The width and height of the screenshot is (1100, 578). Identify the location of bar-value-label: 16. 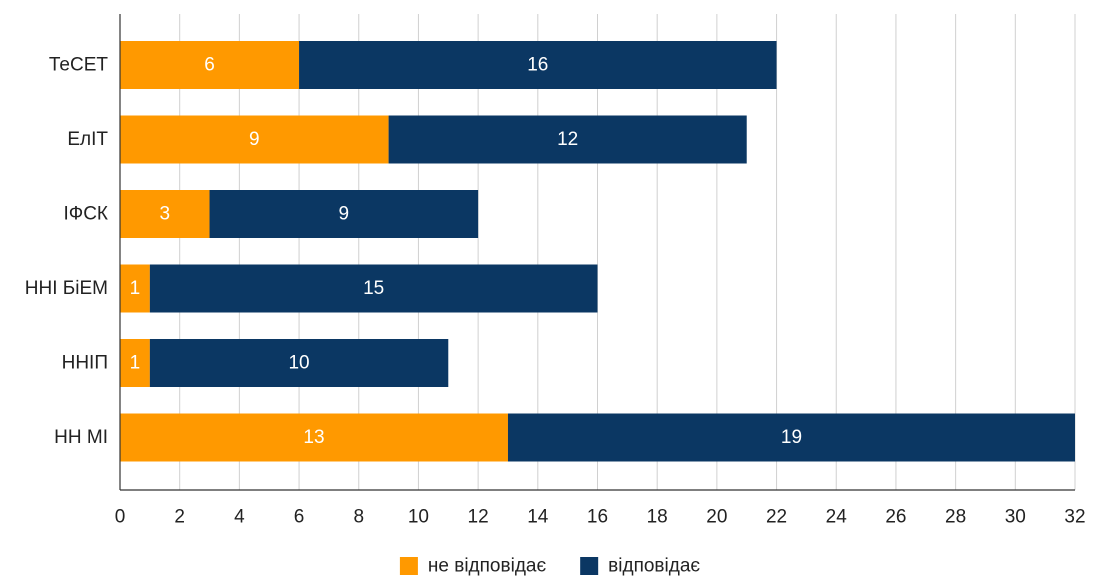
(537, 65).